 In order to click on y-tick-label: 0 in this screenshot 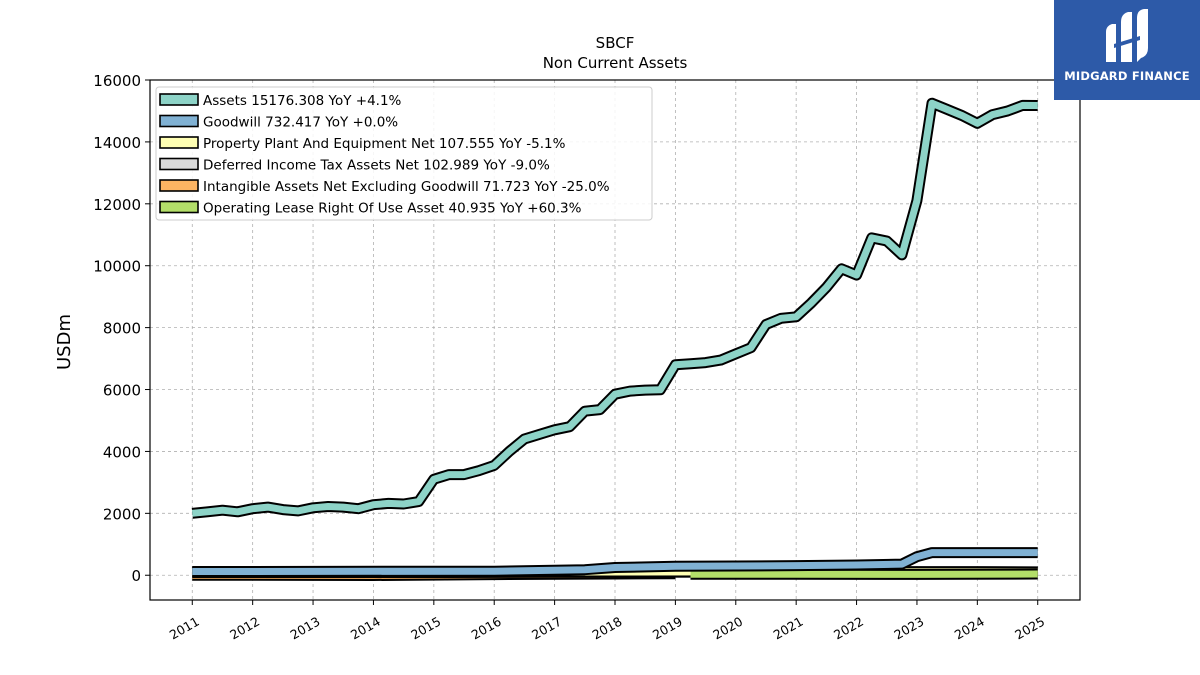, I will do `click(136, 576)`.